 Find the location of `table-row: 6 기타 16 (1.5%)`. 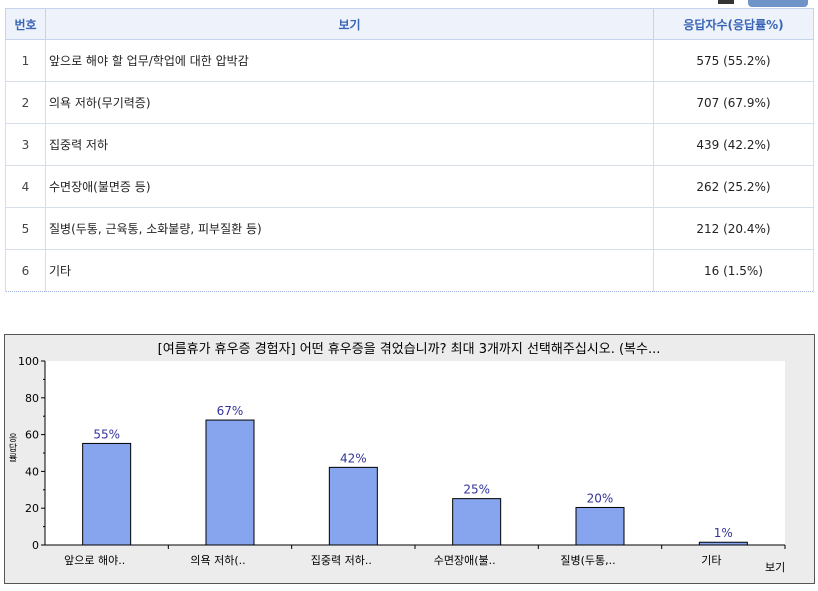

table-row: 6 기타 16 (1.5%) is located at coordinates (409, 270).